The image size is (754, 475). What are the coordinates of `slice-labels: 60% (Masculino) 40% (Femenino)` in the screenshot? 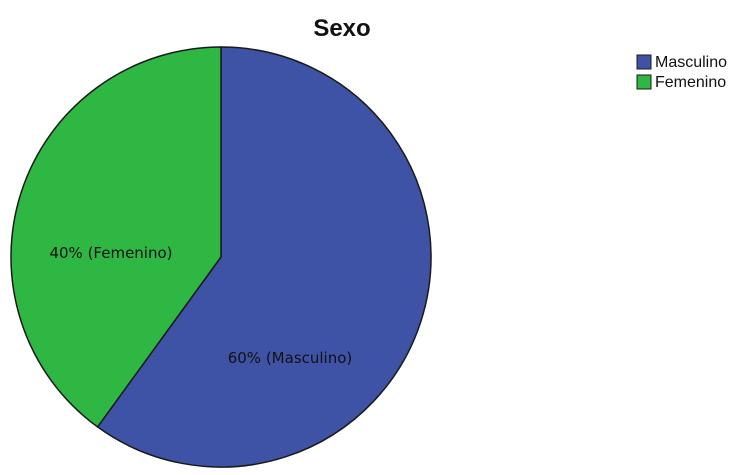 It's located at (200, 305).